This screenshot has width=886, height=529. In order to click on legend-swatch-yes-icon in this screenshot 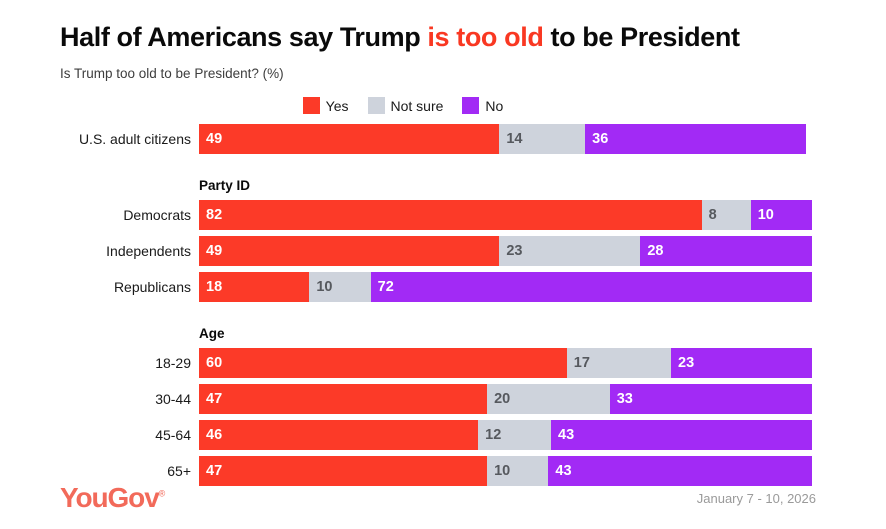, I will do `click(311, 106)`.